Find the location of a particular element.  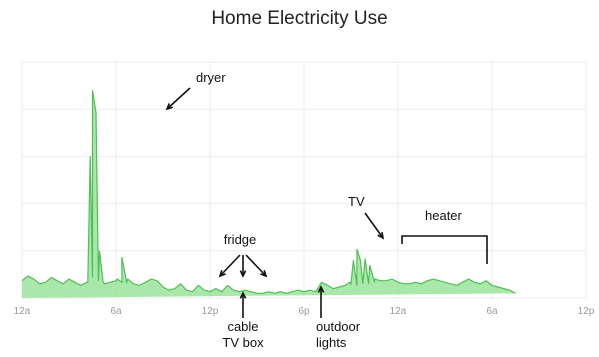

annotation-dryer: dryer is located at coordinates (211, 77).